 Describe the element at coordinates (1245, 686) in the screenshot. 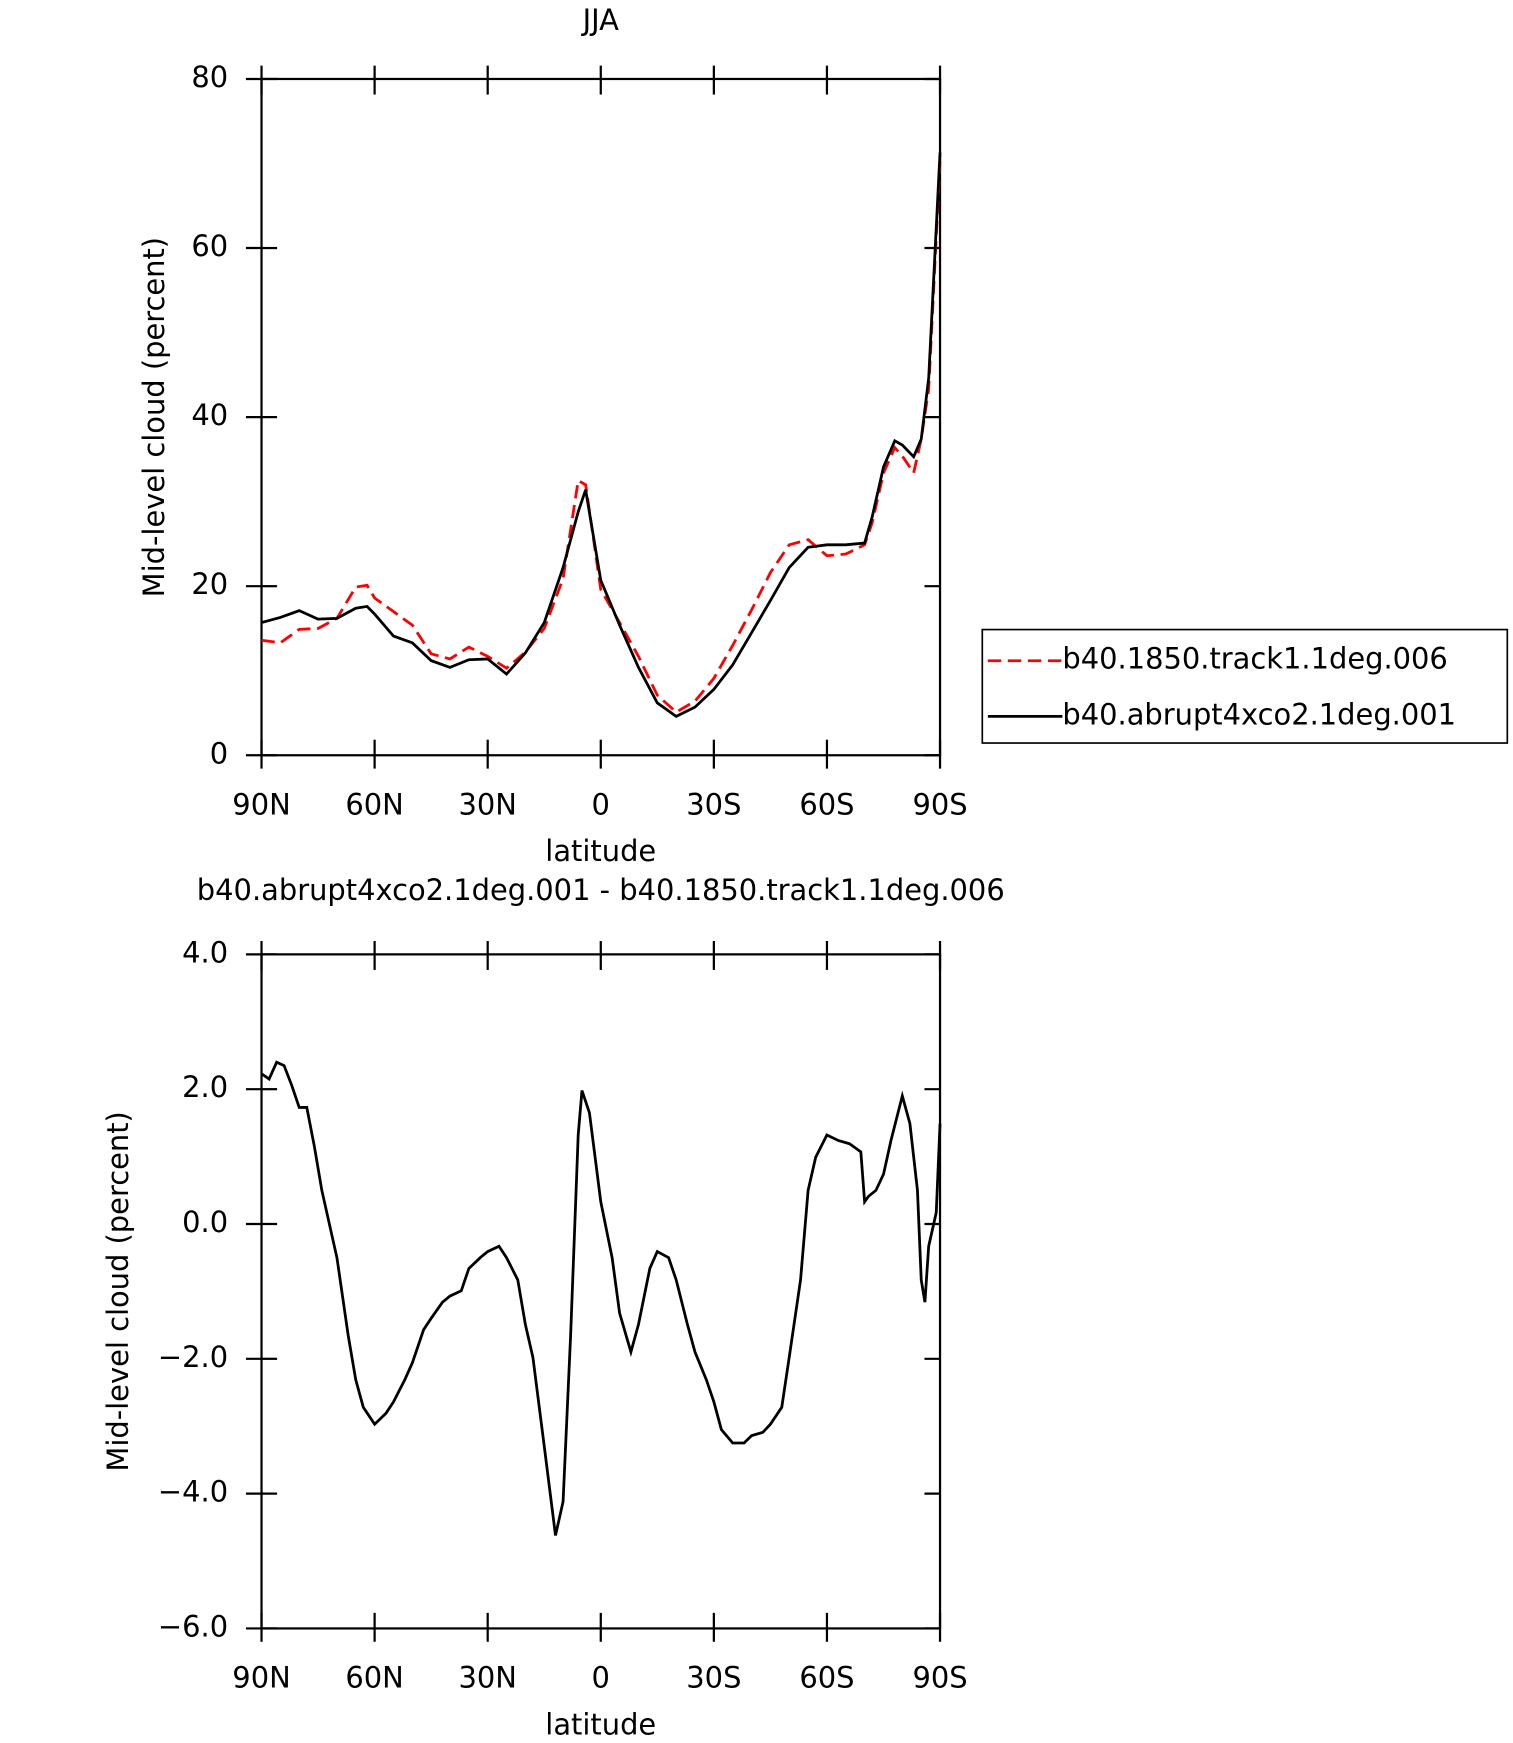

I see `legend-box` at that location.